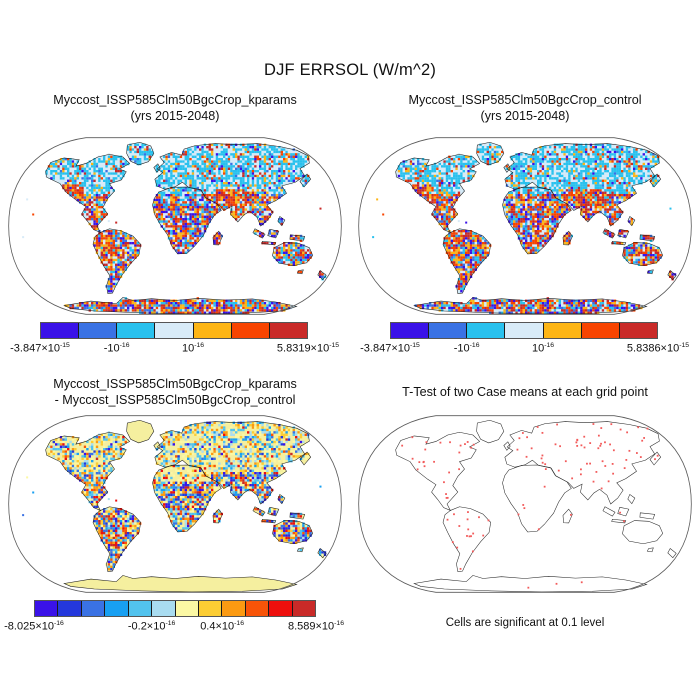  Describe the element at coordinates (525, 623) in the screenshot. I see `ttest-caption: Cells are significant at 0.1 level` at that location.